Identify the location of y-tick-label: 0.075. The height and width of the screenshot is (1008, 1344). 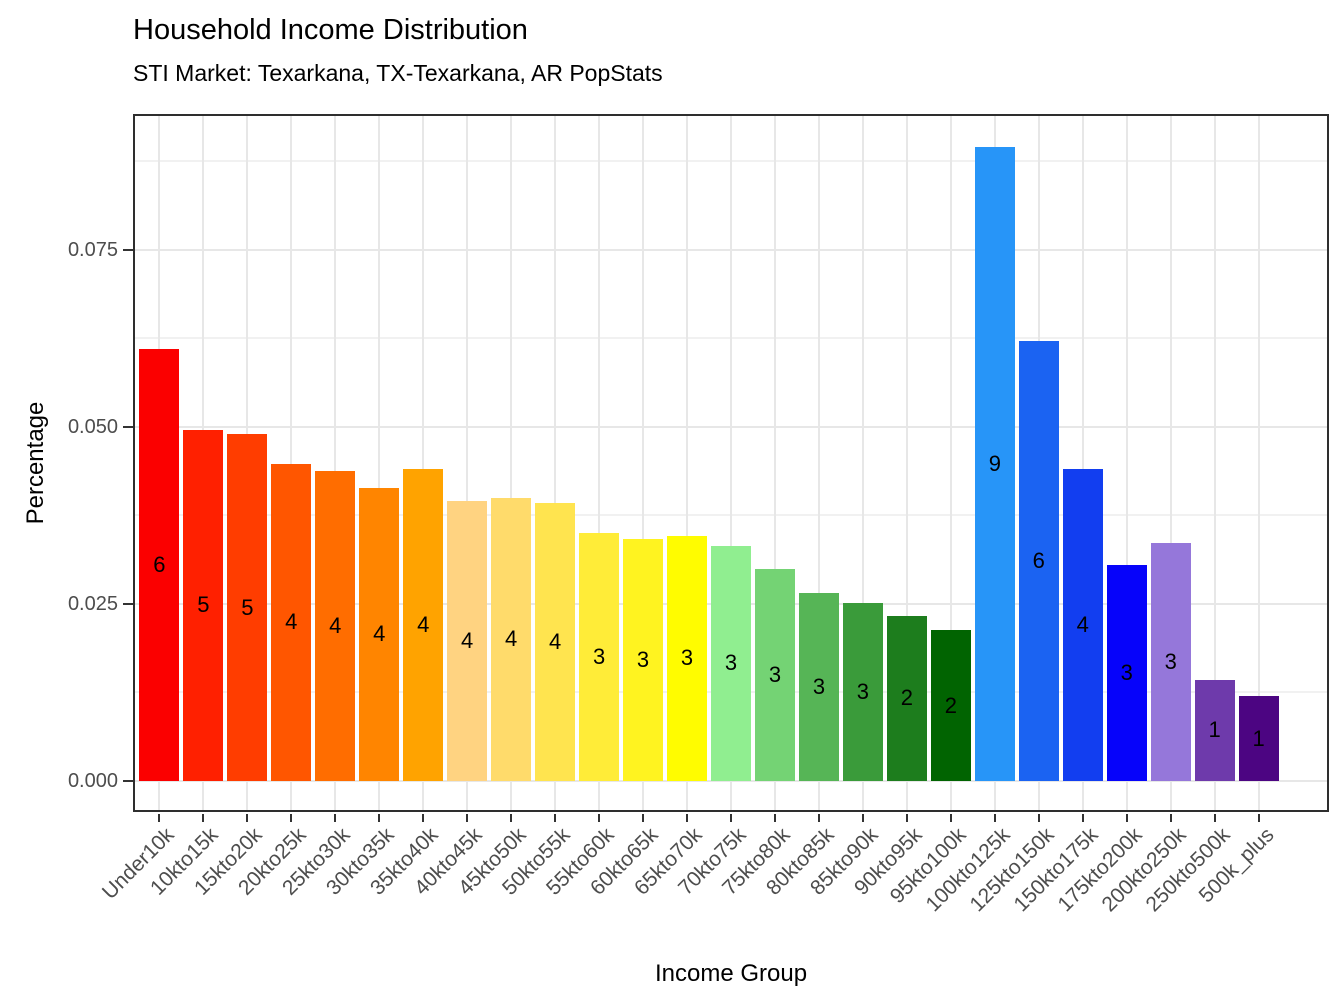
(92, 249).